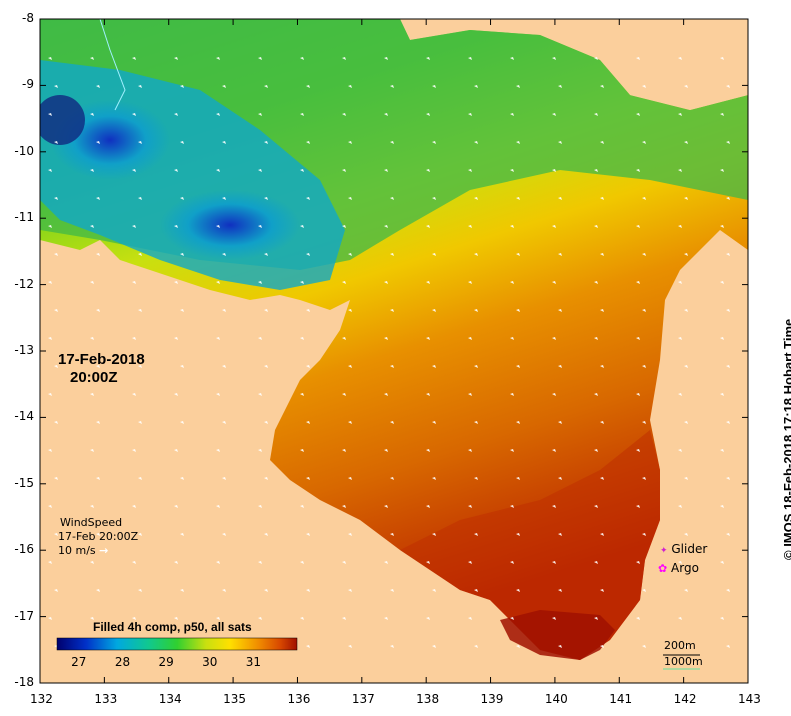  What do you see at coordinates (24, 615) in the screenshot?
I see `y-tick-label: -17` at bounding box center [24, 615].